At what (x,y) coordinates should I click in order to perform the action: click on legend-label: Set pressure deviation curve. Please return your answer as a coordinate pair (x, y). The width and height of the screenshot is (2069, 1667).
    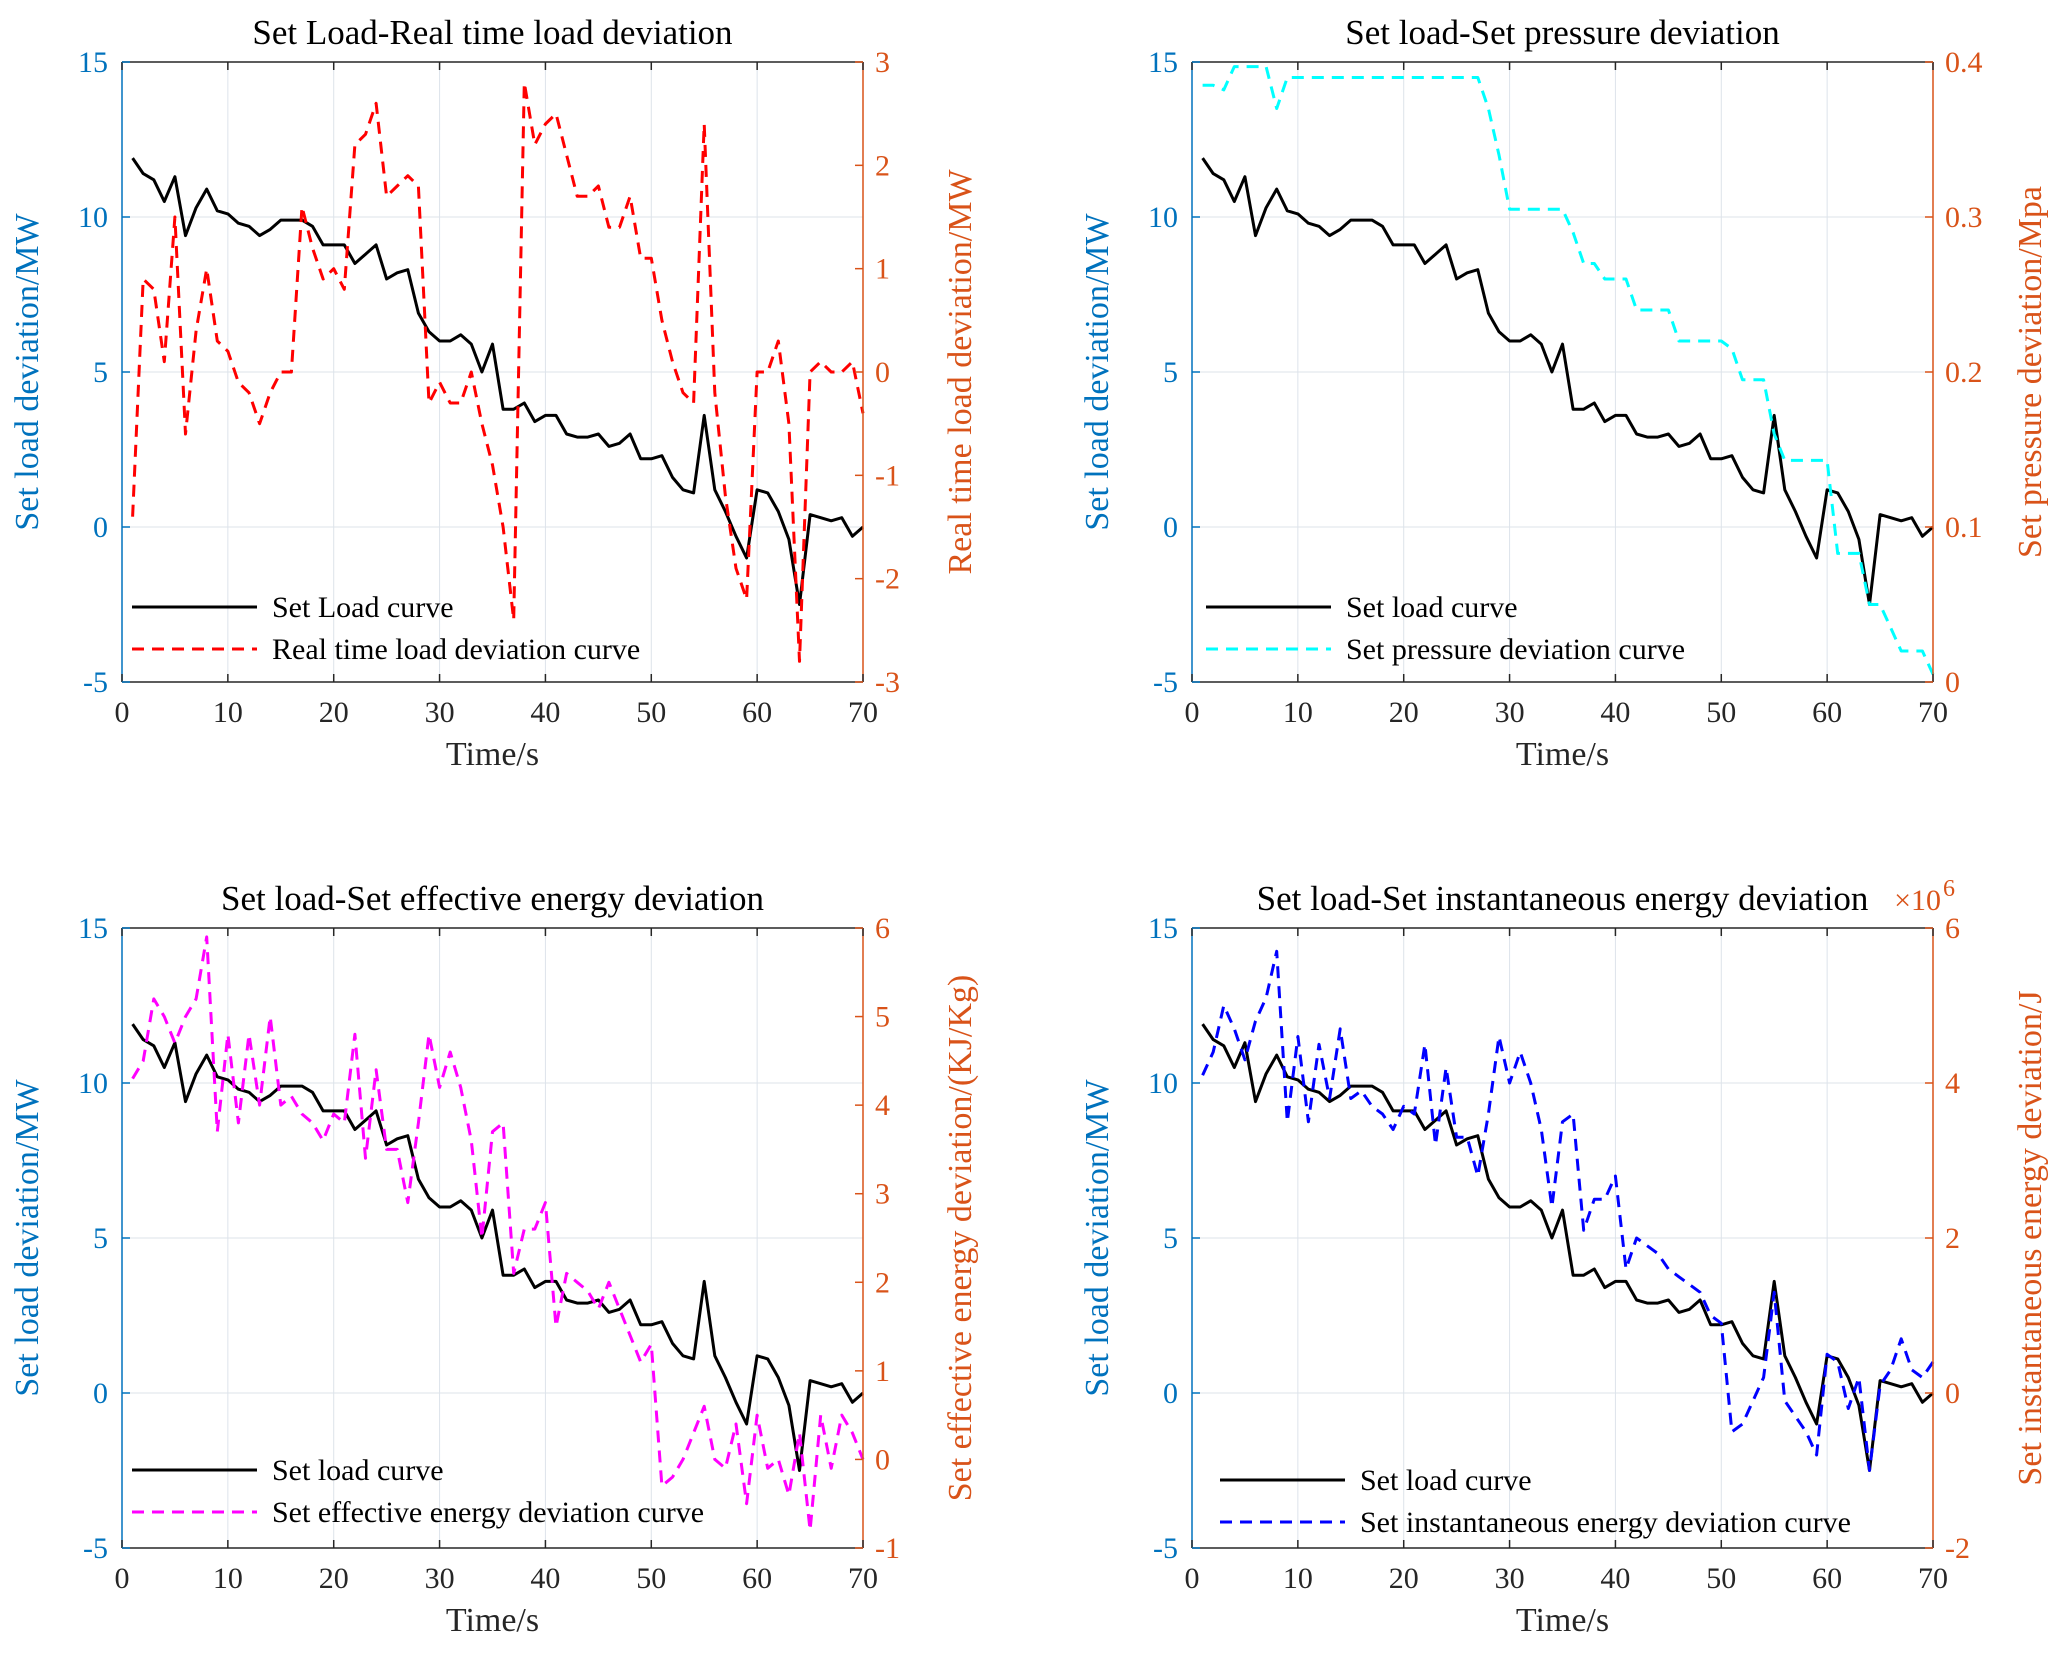
    Looking at the image, I should click on (1515, 649).